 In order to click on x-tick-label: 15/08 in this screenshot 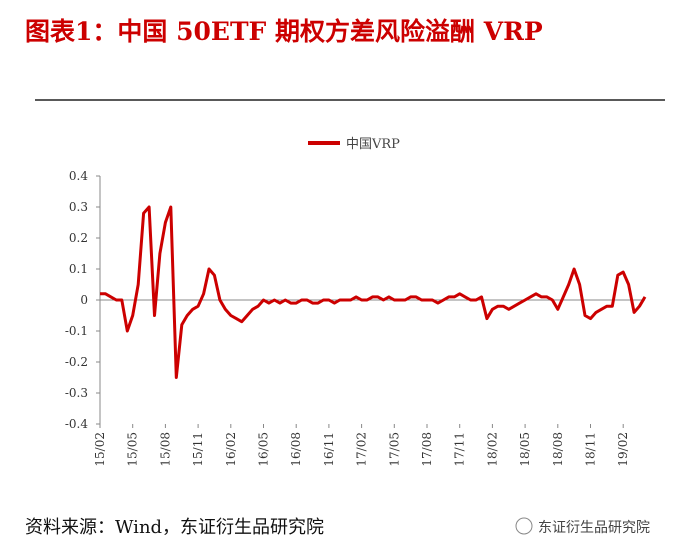, I will do `click(165, 449)`.